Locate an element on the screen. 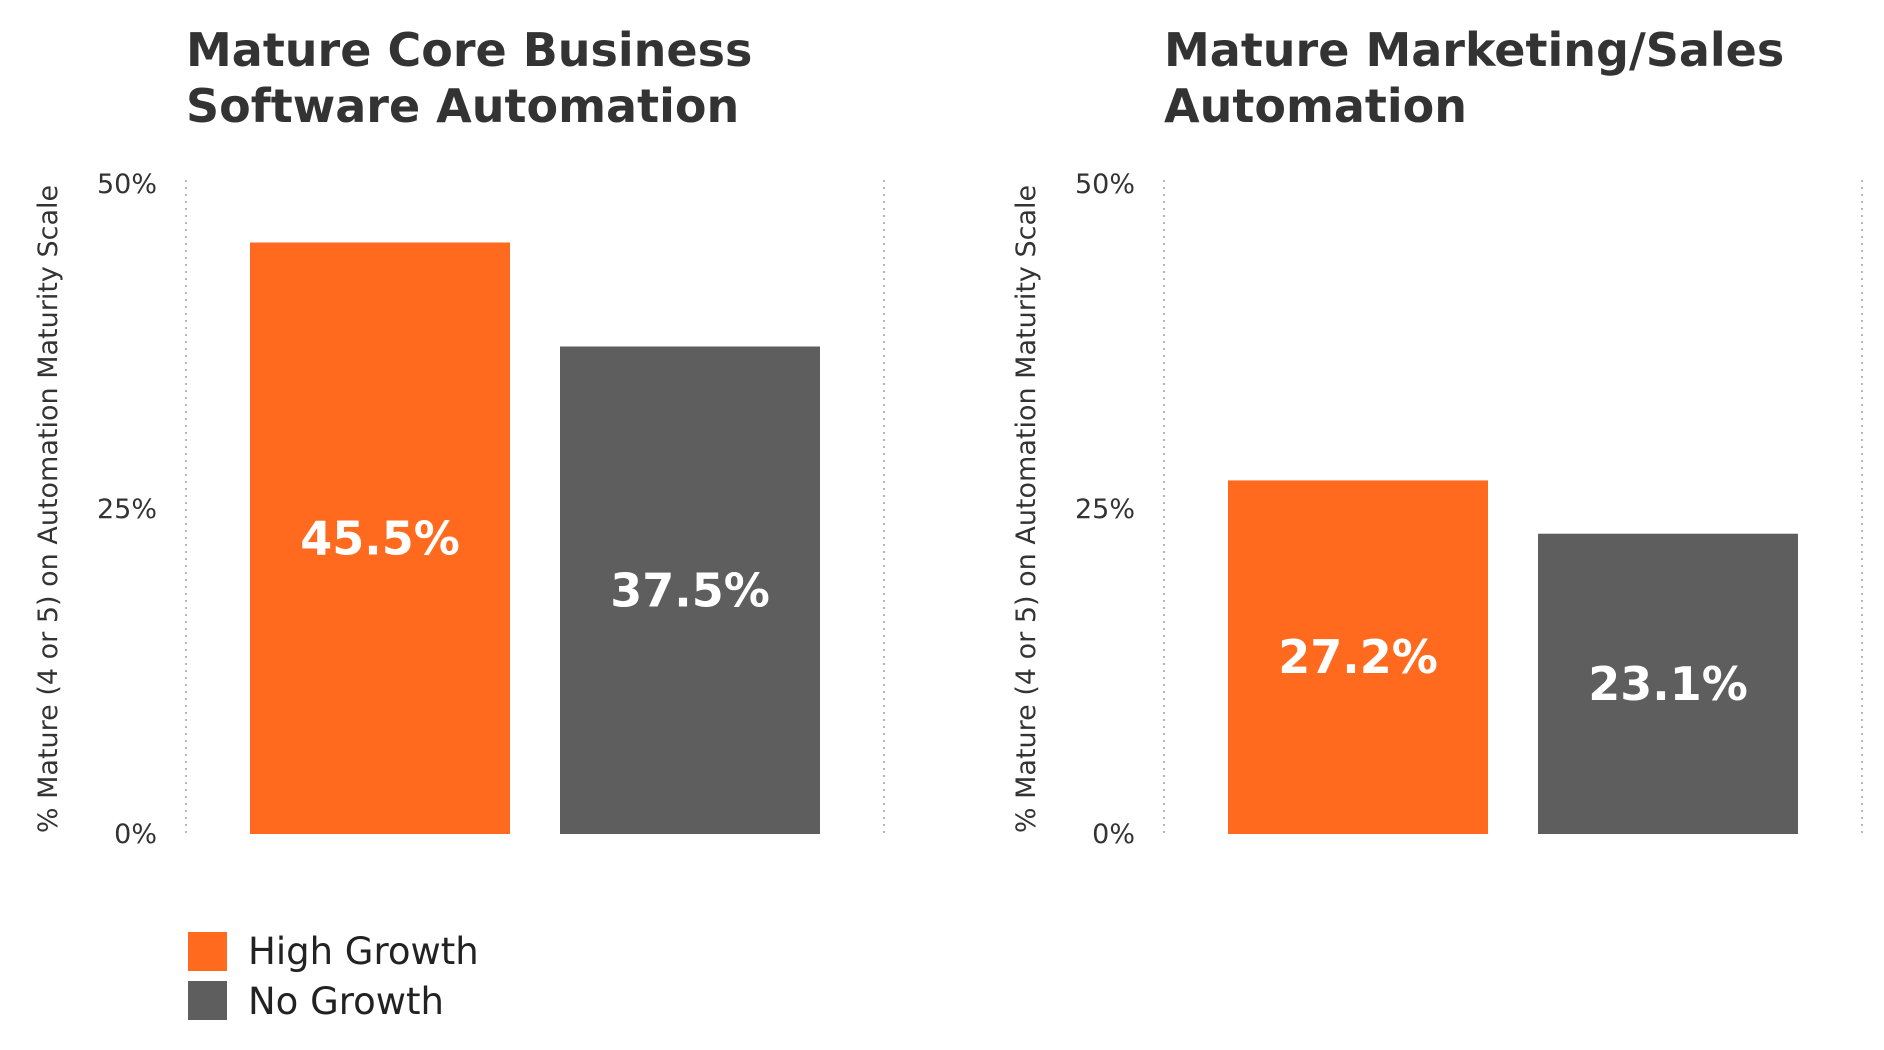  legend-swatch-high-growth is located at coordinates (207, 951).